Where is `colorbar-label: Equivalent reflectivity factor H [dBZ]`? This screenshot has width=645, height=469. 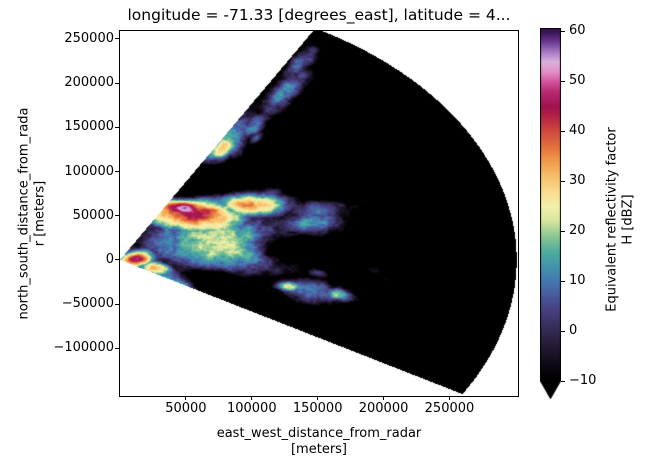 colorbar-label: Equivalent reflectivity factor H [dBZ] is located at coordinates (620, 220).